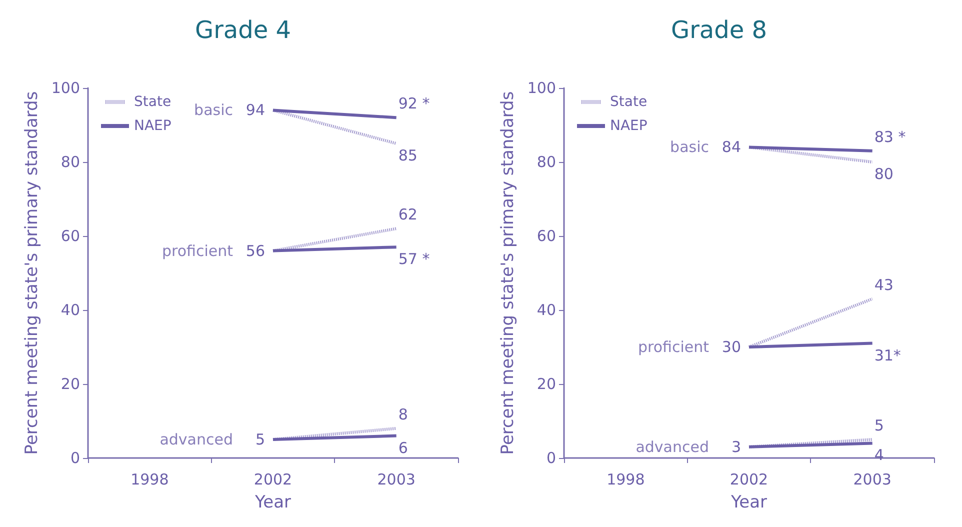 The width and height of the screenshot is (962, 527). Describe the element at coordinates (884, 285) in the screenshot. I see `data-label: 43` at that location.